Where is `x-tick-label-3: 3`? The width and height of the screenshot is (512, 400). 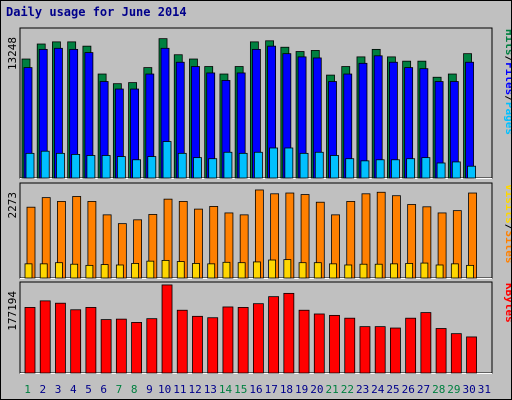 x-tick-label-3: 3 is located at coordinates (58, 389).